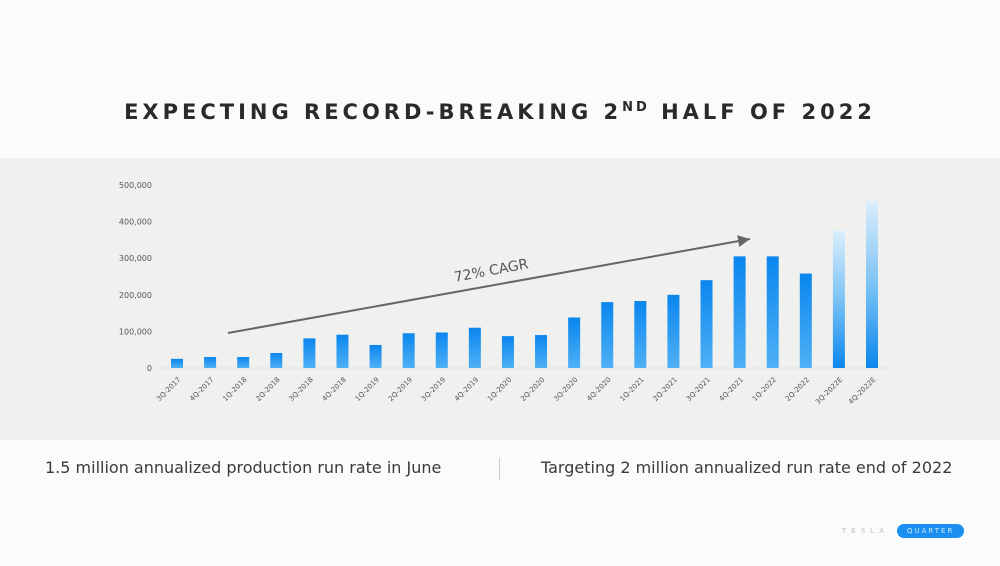  What do you see at coordinates (764, 389) in the screenshot?
I see `x-tick-label: 1Q-2022` at bounding box center [764, 389].